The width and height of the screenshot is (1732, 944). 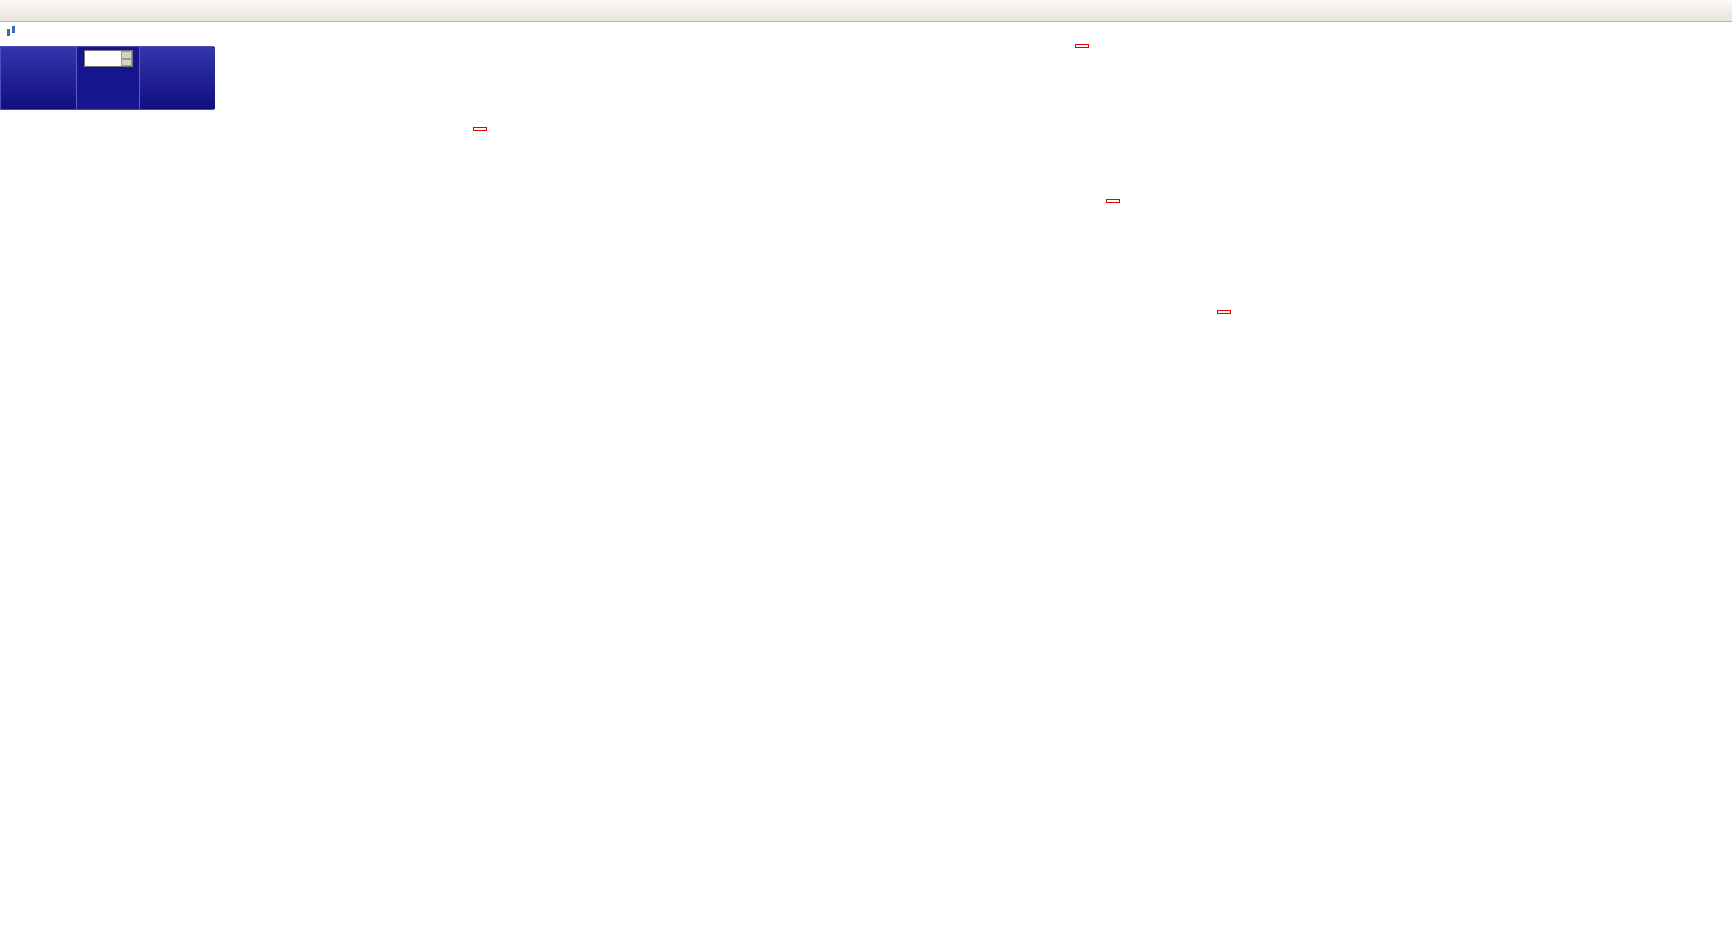 What do you see at coordinates (177, 78) in the screenshot?
I see `buy-button` at bounding box center [177, 78].